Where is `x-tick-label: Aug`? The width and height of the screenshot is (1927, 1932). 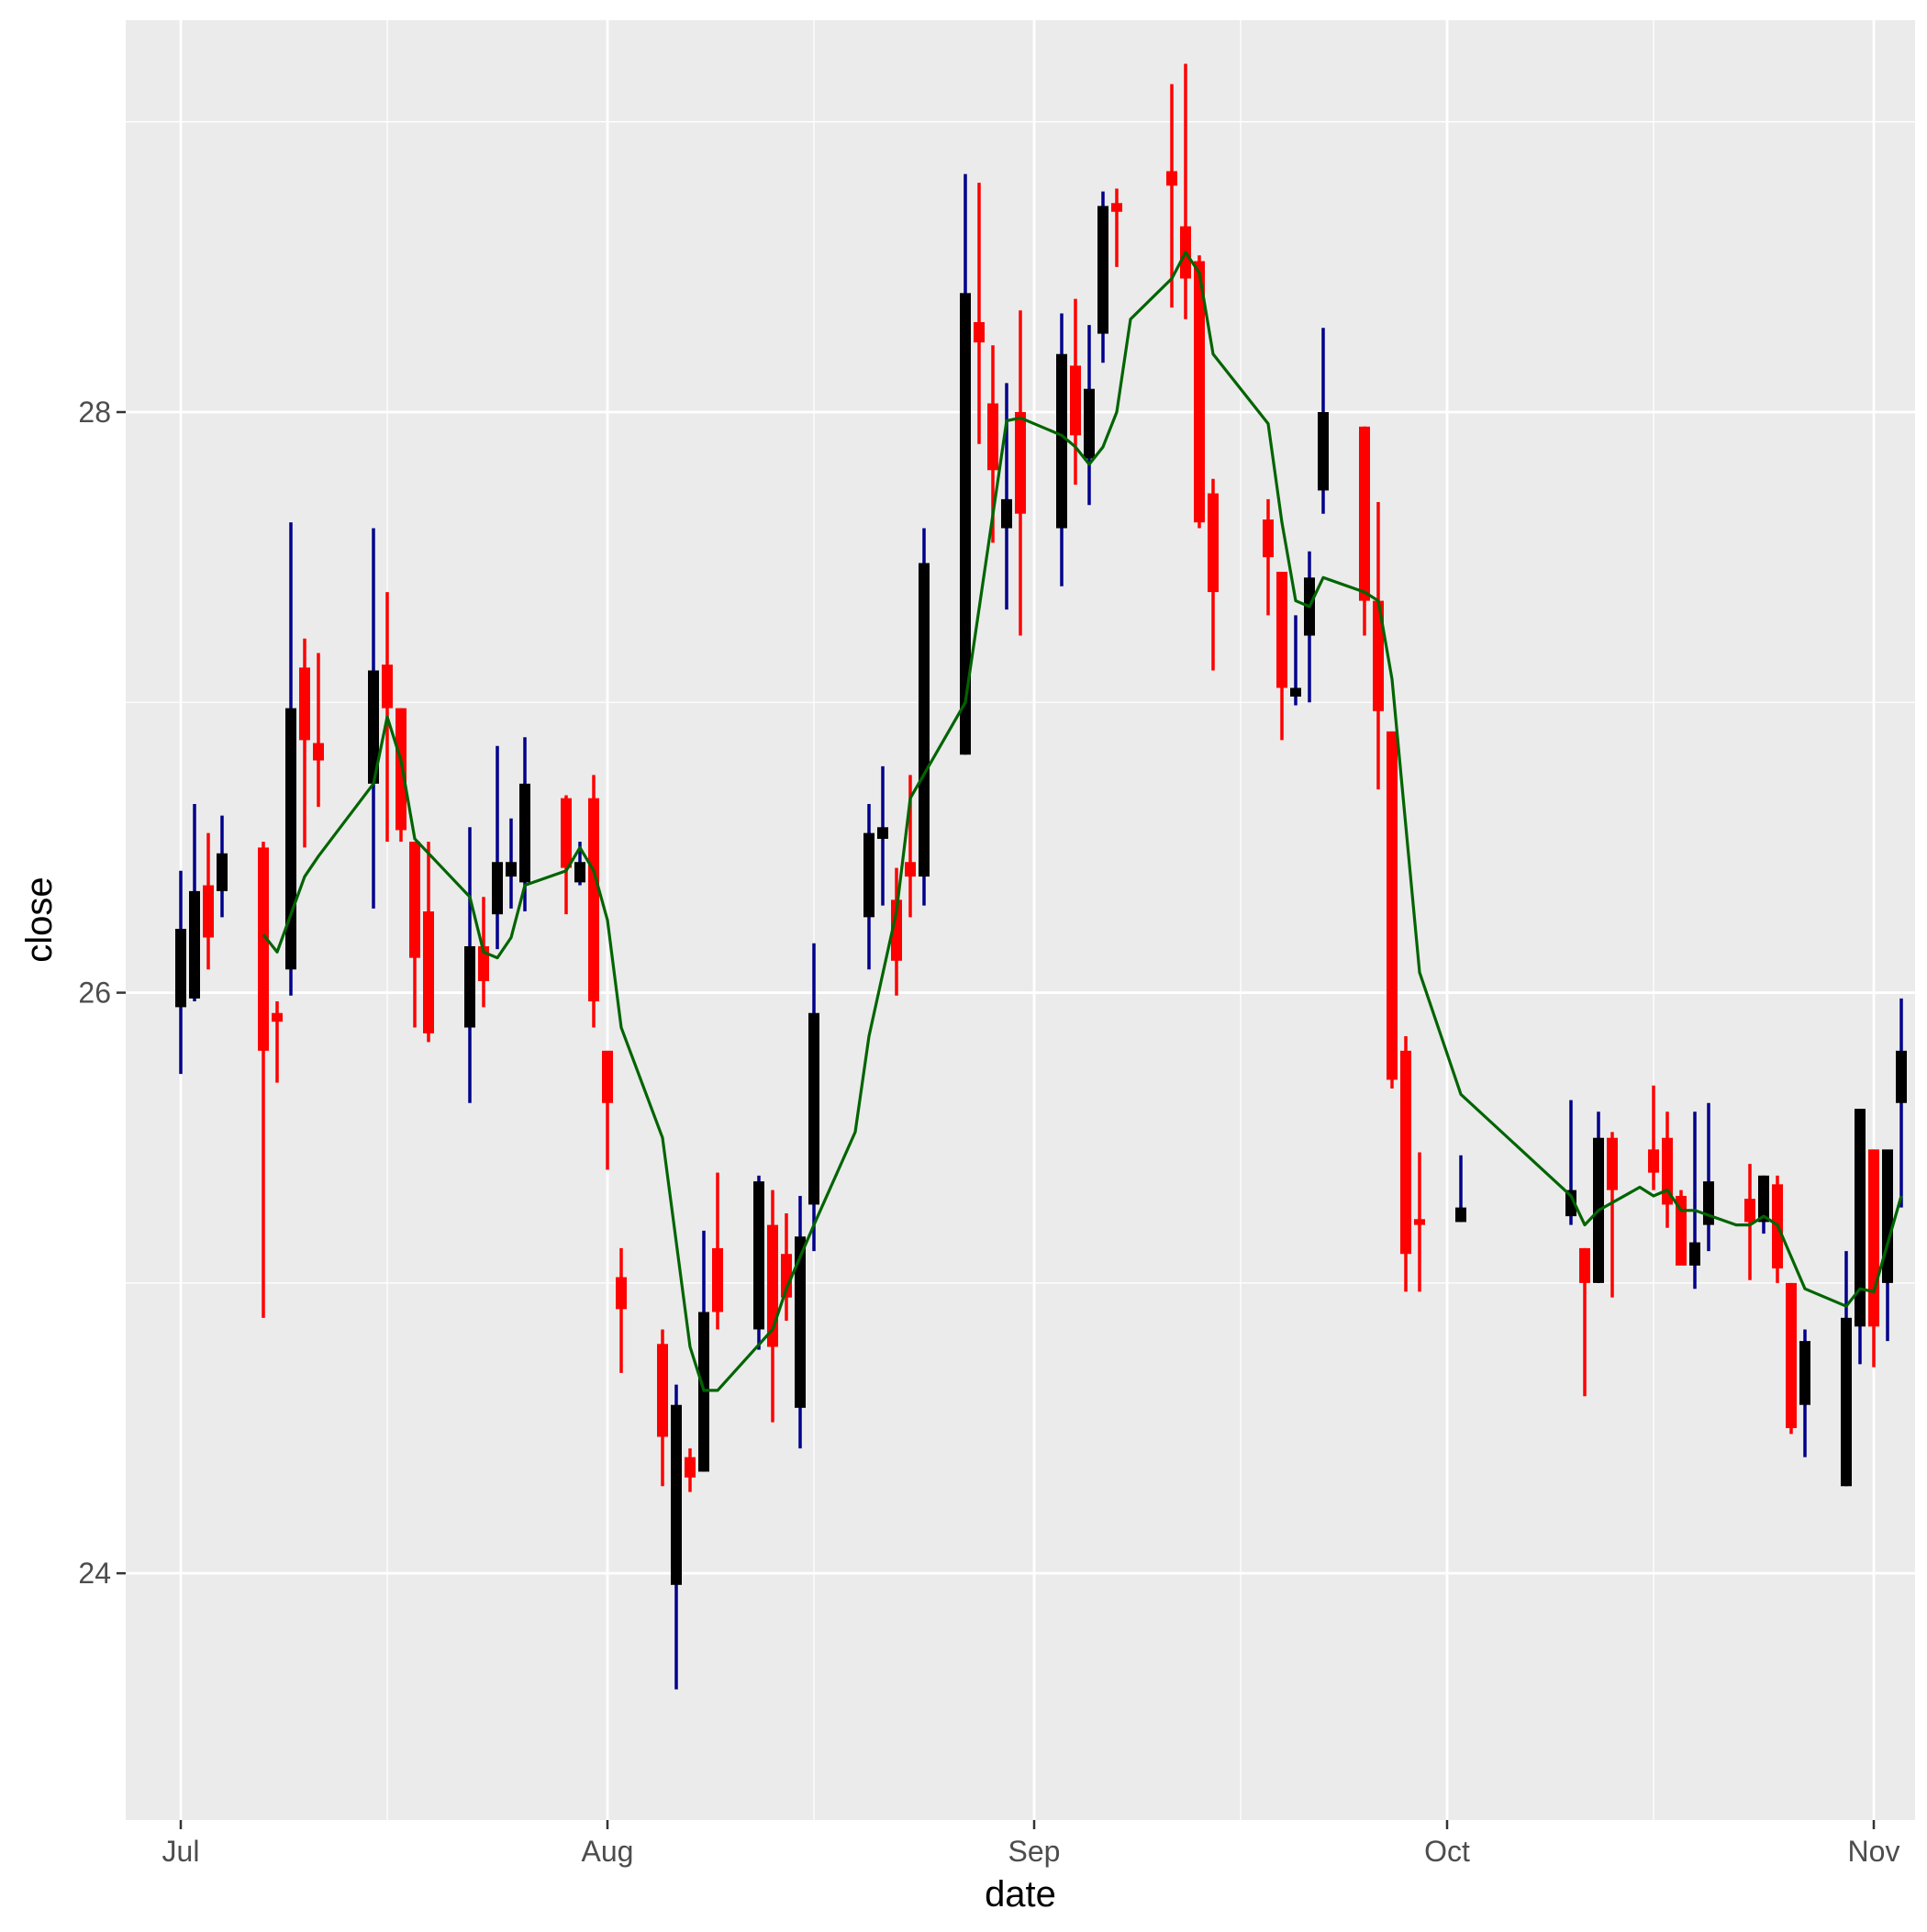 x-tick-label: Aug is located at coordinates (608, 1851).